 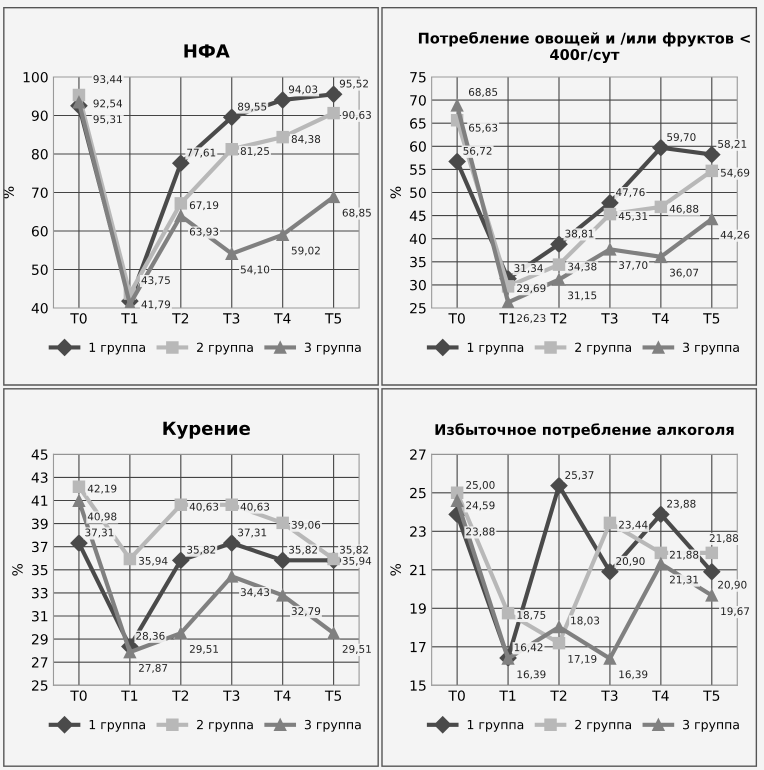 What do you see at coordinates (40, 616) in the screenshot?
I see `y-tick-label: 31` at bounding box center [40, 616].